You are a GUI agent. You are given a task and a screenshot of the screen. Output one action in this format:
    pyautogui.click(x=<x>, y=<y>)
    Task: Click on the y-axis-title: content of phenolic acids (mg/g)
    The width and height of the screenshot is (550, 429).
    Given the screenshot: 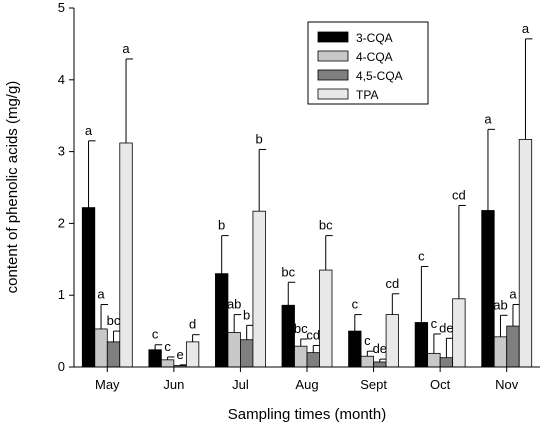 What is the action you would take?
    pyautogui.click(x=12, y=187)
    